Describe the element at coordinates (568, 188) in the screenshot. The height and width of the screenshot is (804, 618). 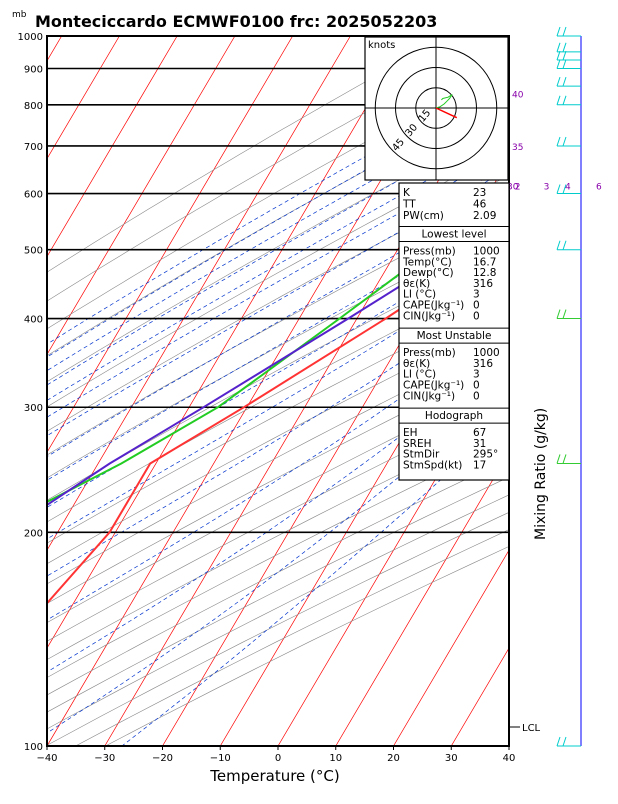
I see `mixing-ratio-label: 4` at that location.